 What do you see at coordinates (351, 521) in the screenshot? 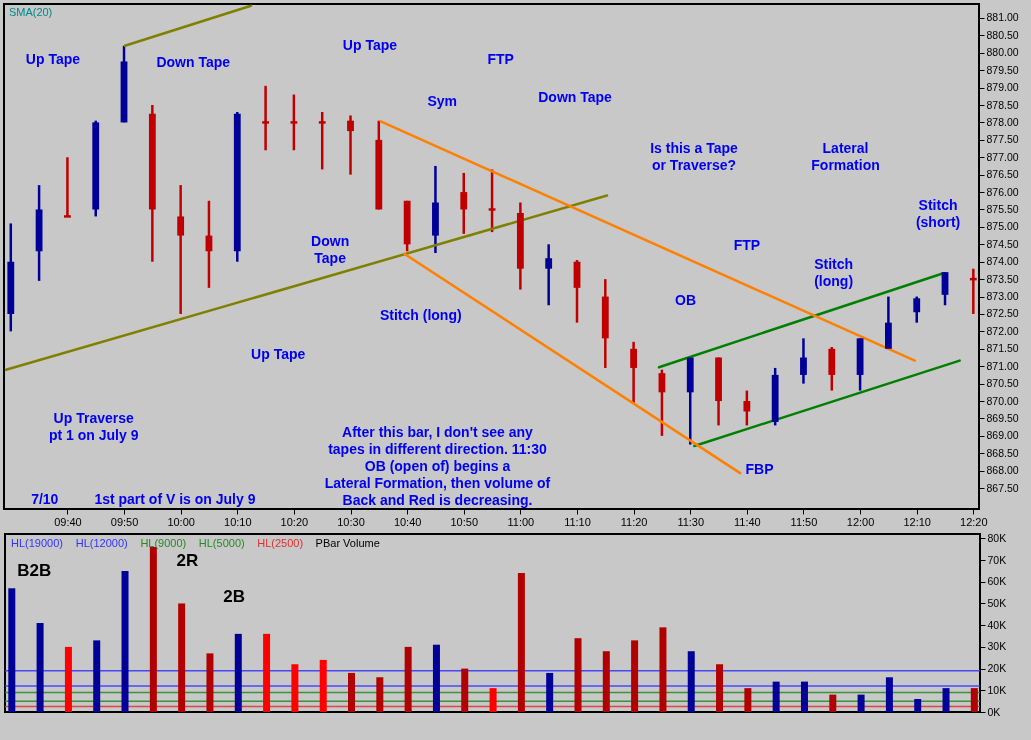
I see `x-tick-label: 10:30` at bounding box center [351, 521].